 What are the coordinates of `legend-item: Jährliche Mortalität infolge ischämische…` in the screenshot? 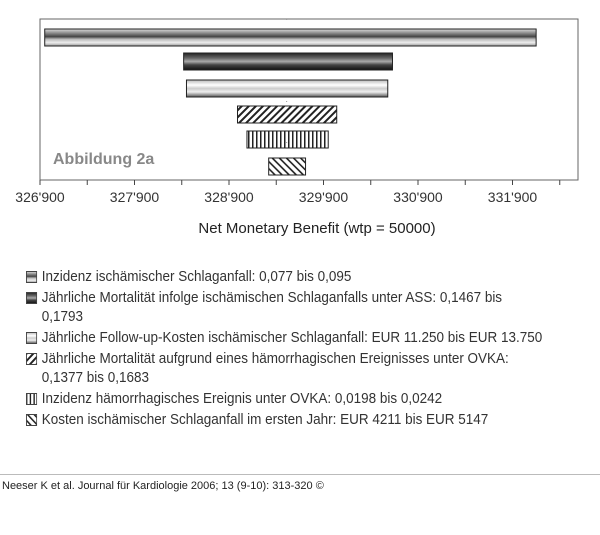 It's located at (286, 308).